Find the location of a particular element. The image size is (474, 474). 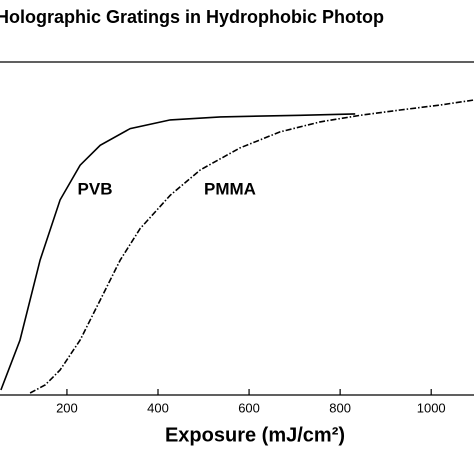

x-tick-label: 200 is located at coordinates (67, 407).